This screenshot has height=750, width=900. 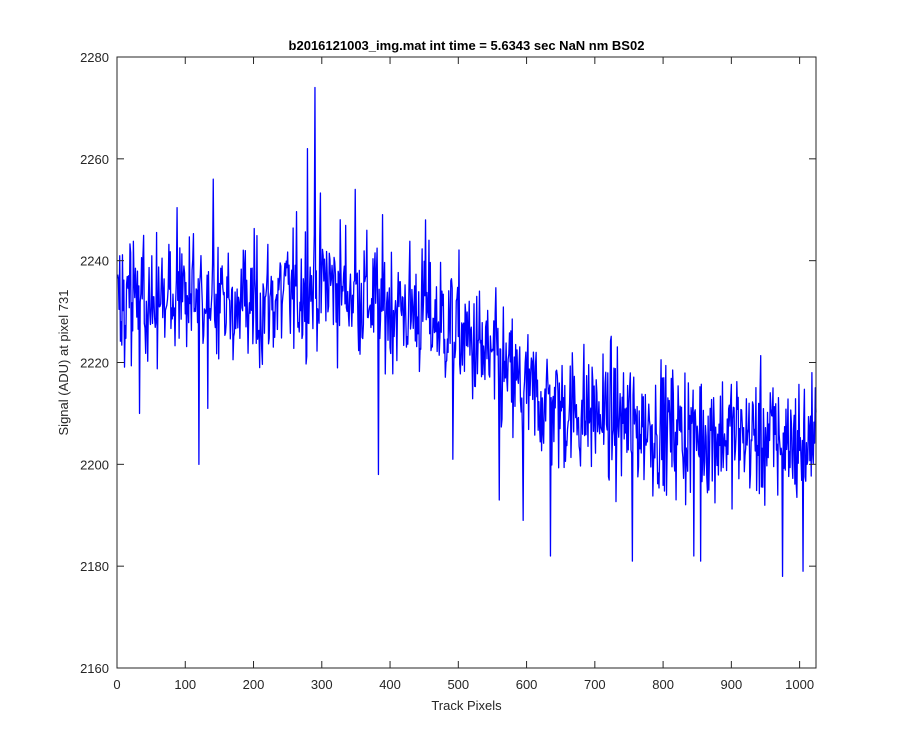 What do you see at coordinates (94, 668) in the screenshot?
I see `y-tick-label: 2160` at bounding box center [94, 668].